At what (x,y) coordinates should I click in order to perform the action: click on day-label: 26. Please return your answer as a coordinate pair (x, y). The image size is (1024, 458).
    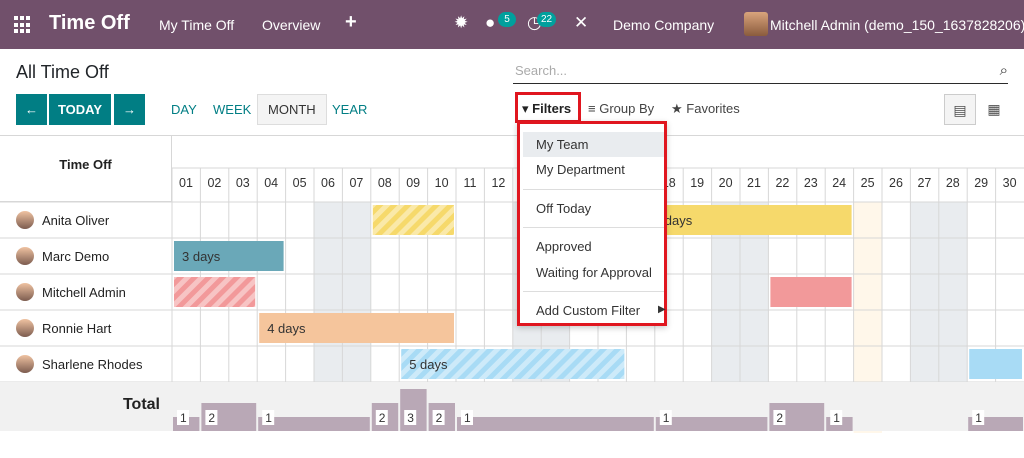
    Looking at the image, I should click on (896, 183).